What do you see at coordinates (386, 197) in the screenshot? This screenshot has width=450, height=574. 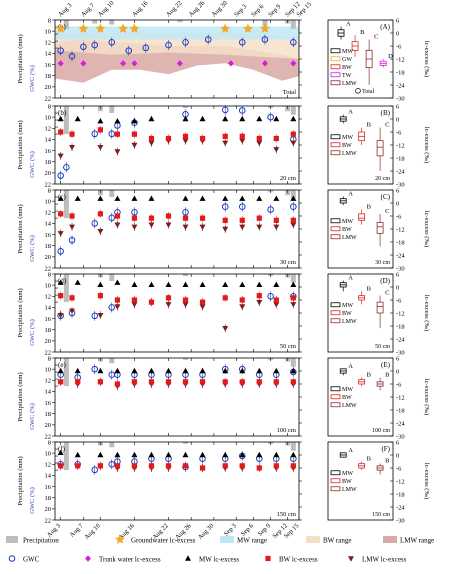 I see `box-panel-label: (C)` at bounding box center [386, 197].